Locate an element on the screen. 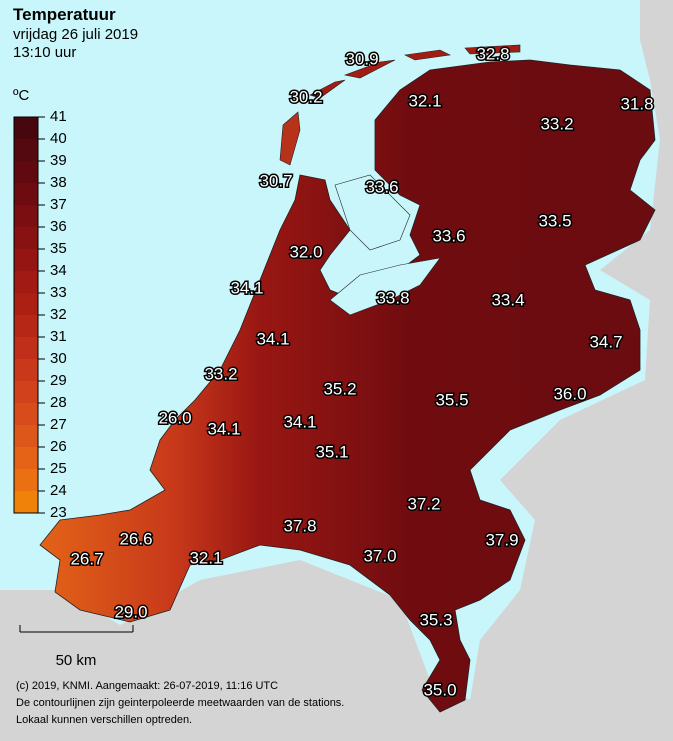 This screenshot has width=673, height=741. lake is located at coordinates (385, 286).